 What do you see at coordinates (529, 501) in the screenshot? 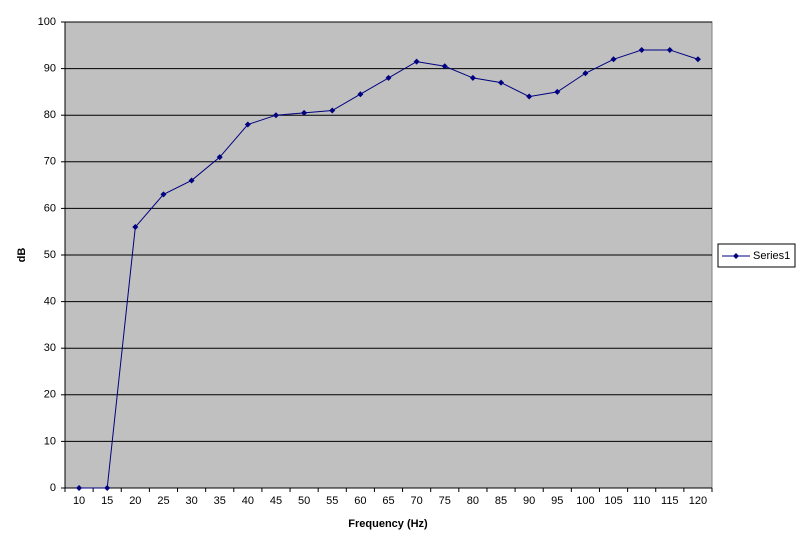
I see `x-tick-label: 90` at bounding box center [529, 501].